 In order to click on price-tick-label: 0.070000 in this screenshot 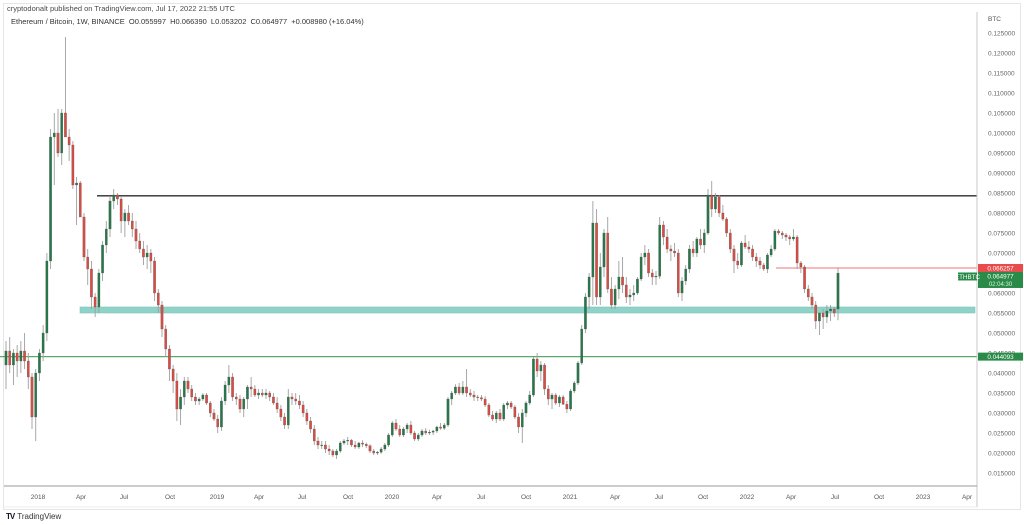, I will do `click(1001, 254)`.